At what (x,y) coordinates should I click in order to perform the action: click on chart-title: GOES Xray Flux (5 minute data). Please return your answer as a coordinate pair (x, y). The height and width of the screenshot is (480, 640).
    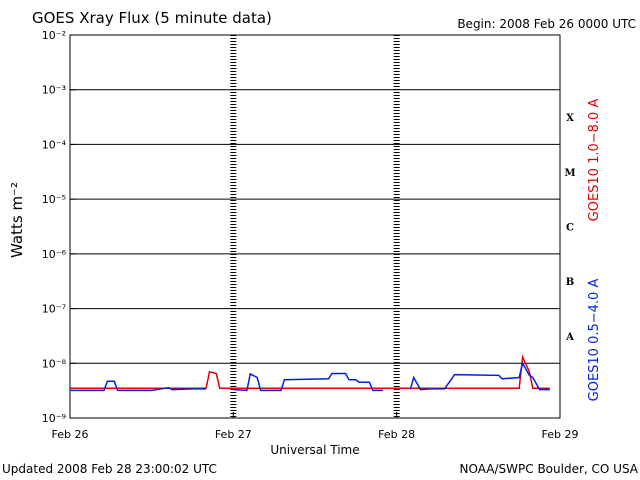
    Looking at the image, I should click on (152, 18).